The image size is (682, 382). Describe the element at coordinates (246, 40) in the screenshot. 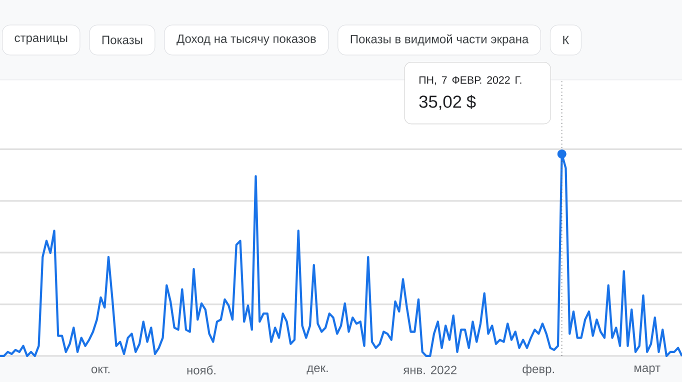

I see `text: Доход на тысячу показов` at that location.